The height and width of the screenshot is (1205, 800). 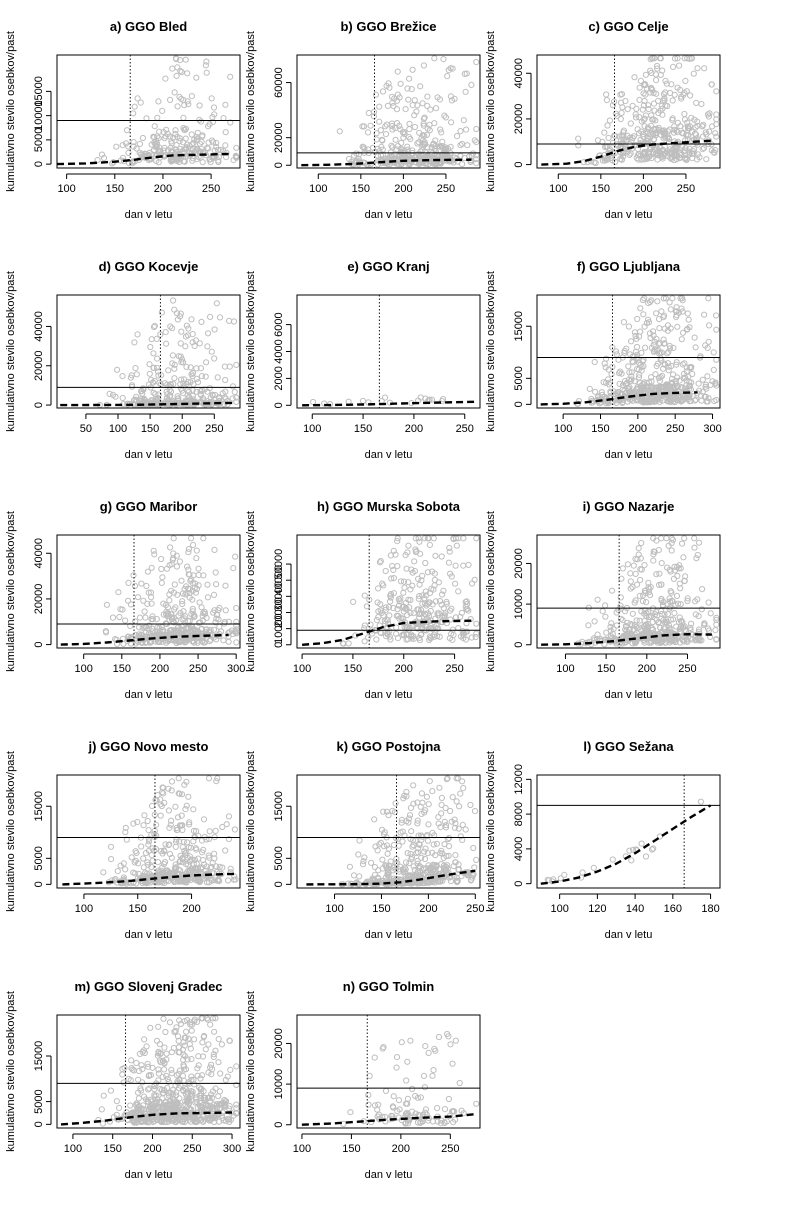 What do you see at coordinates (673, 909) in the screenshot?
I see `x-tick-label: 160` at bounding box center [673, 909].